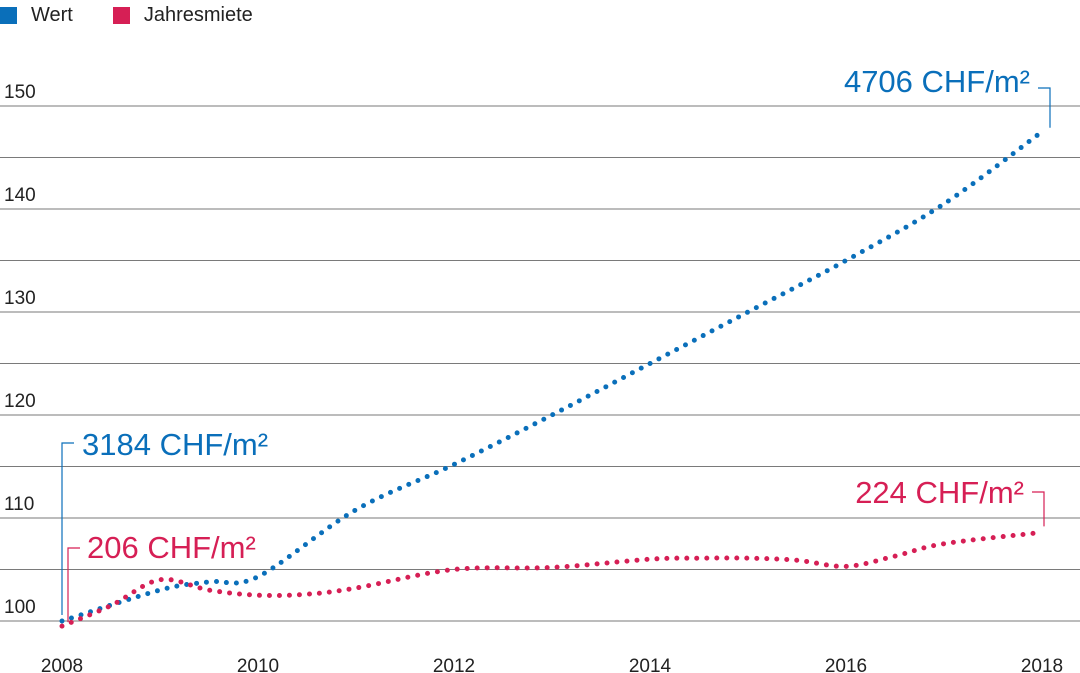 Image resolution: width=1080 pixels, height=673 pixels. What do you see at coordinates (20, 92) in the screenshot?
I see `y-tick-label: 150` at bounding box center [20, 92].